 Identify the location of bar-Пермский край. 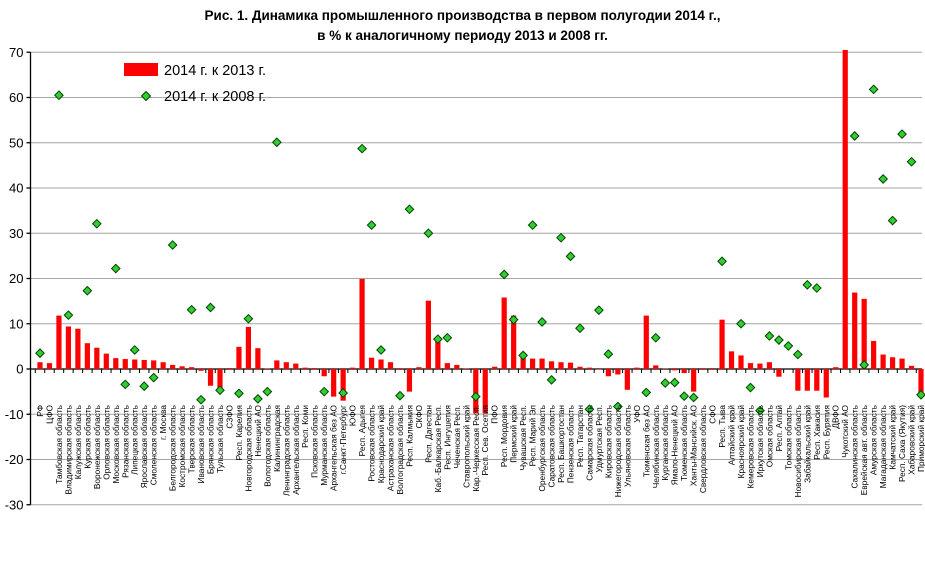
(514, 342).